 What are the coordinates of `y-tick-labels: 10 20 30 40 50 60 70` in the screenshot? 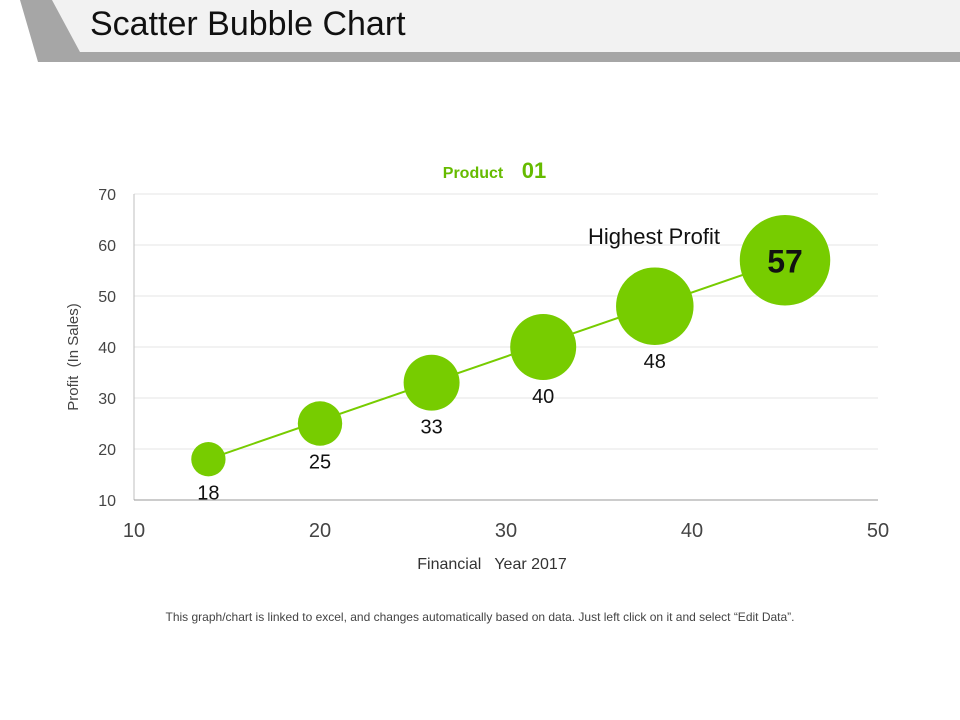 It's located at (107, 348).